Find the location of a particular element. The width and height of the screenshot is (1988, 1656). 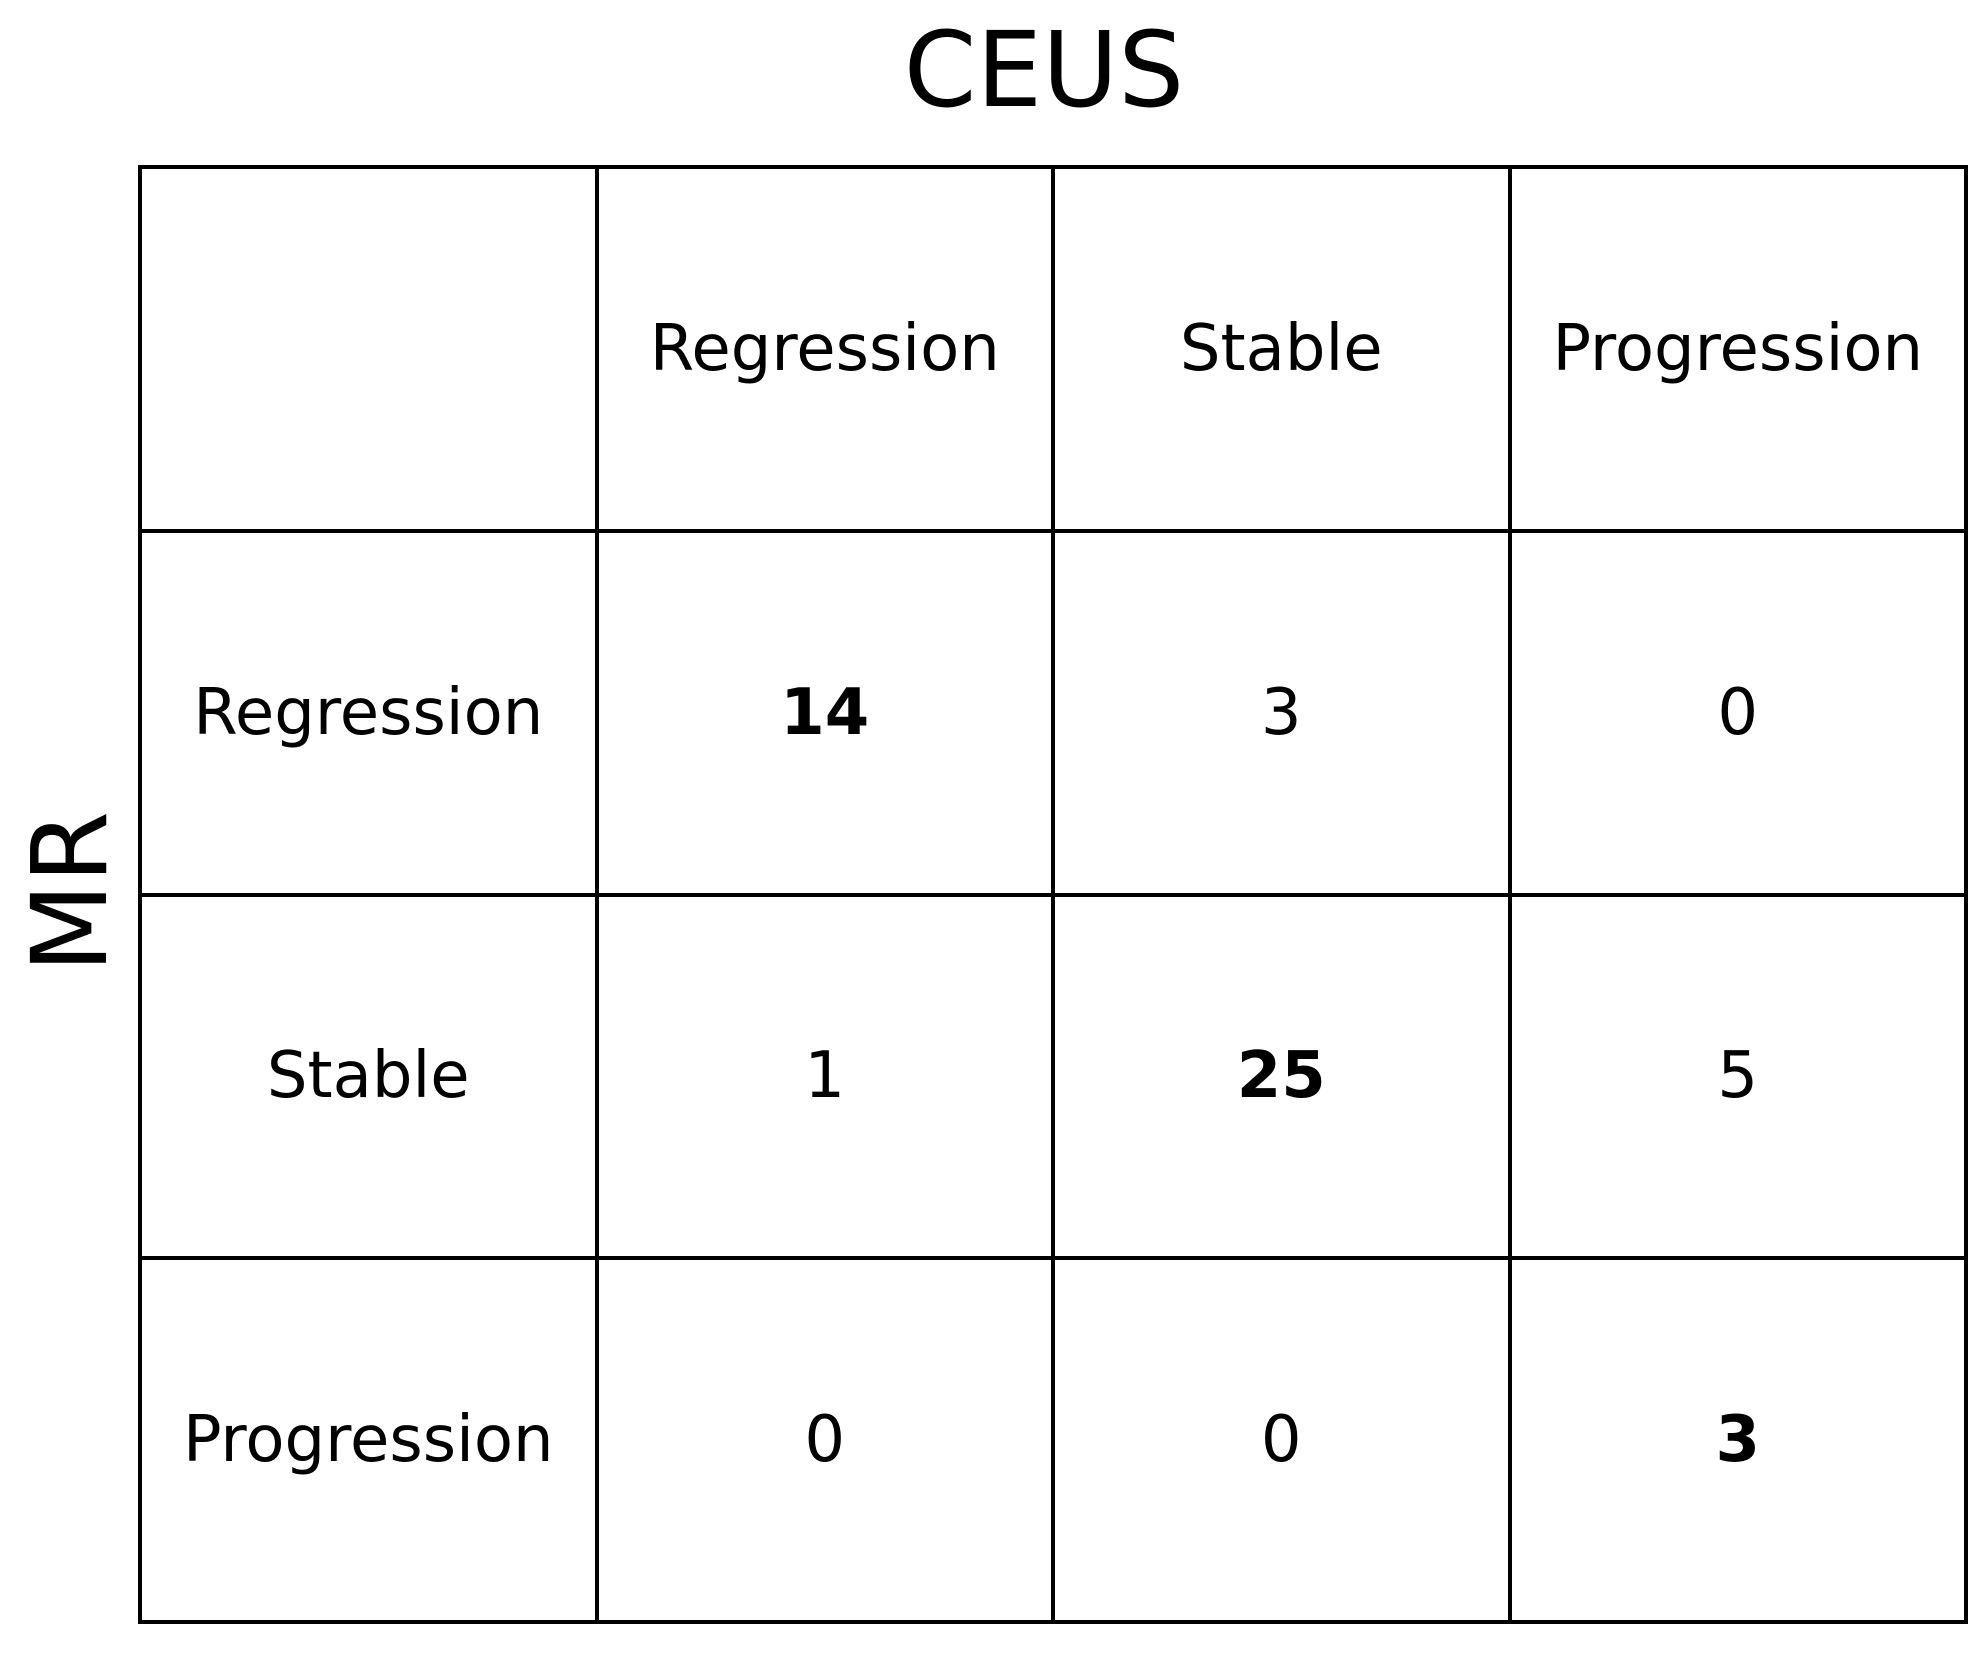

row-header: Regression is located at coordinates (368, 712).